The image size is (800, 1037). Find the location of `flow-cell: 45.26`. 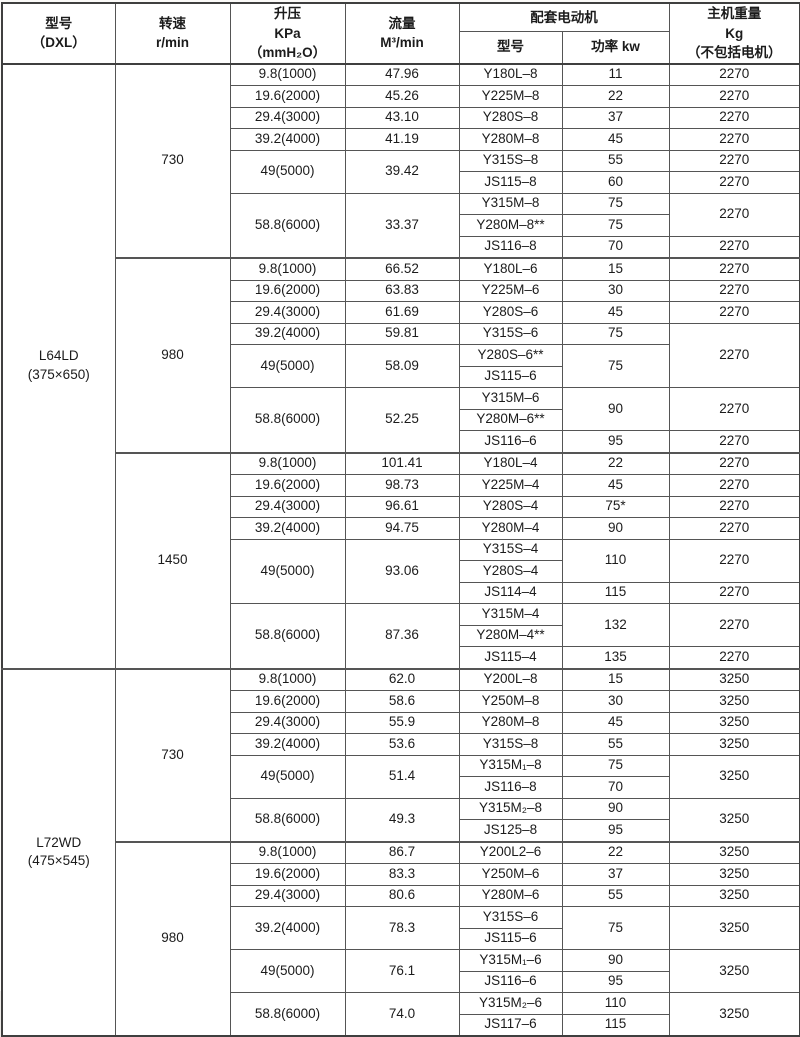

flow-cell: 45.26 is located at coordinates (402, 96).